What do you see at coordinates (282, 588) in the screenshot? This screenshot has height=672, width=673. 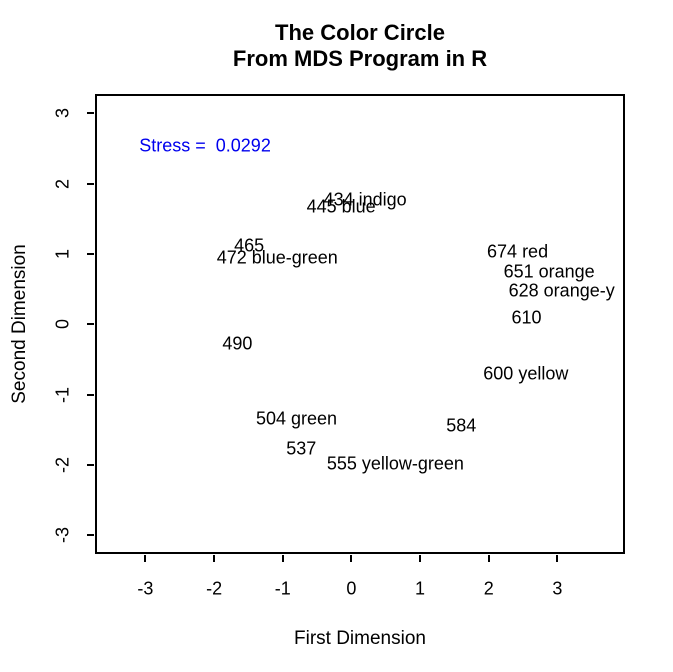 I see `x-tick-label: -1` at bounding box center [282, 588].